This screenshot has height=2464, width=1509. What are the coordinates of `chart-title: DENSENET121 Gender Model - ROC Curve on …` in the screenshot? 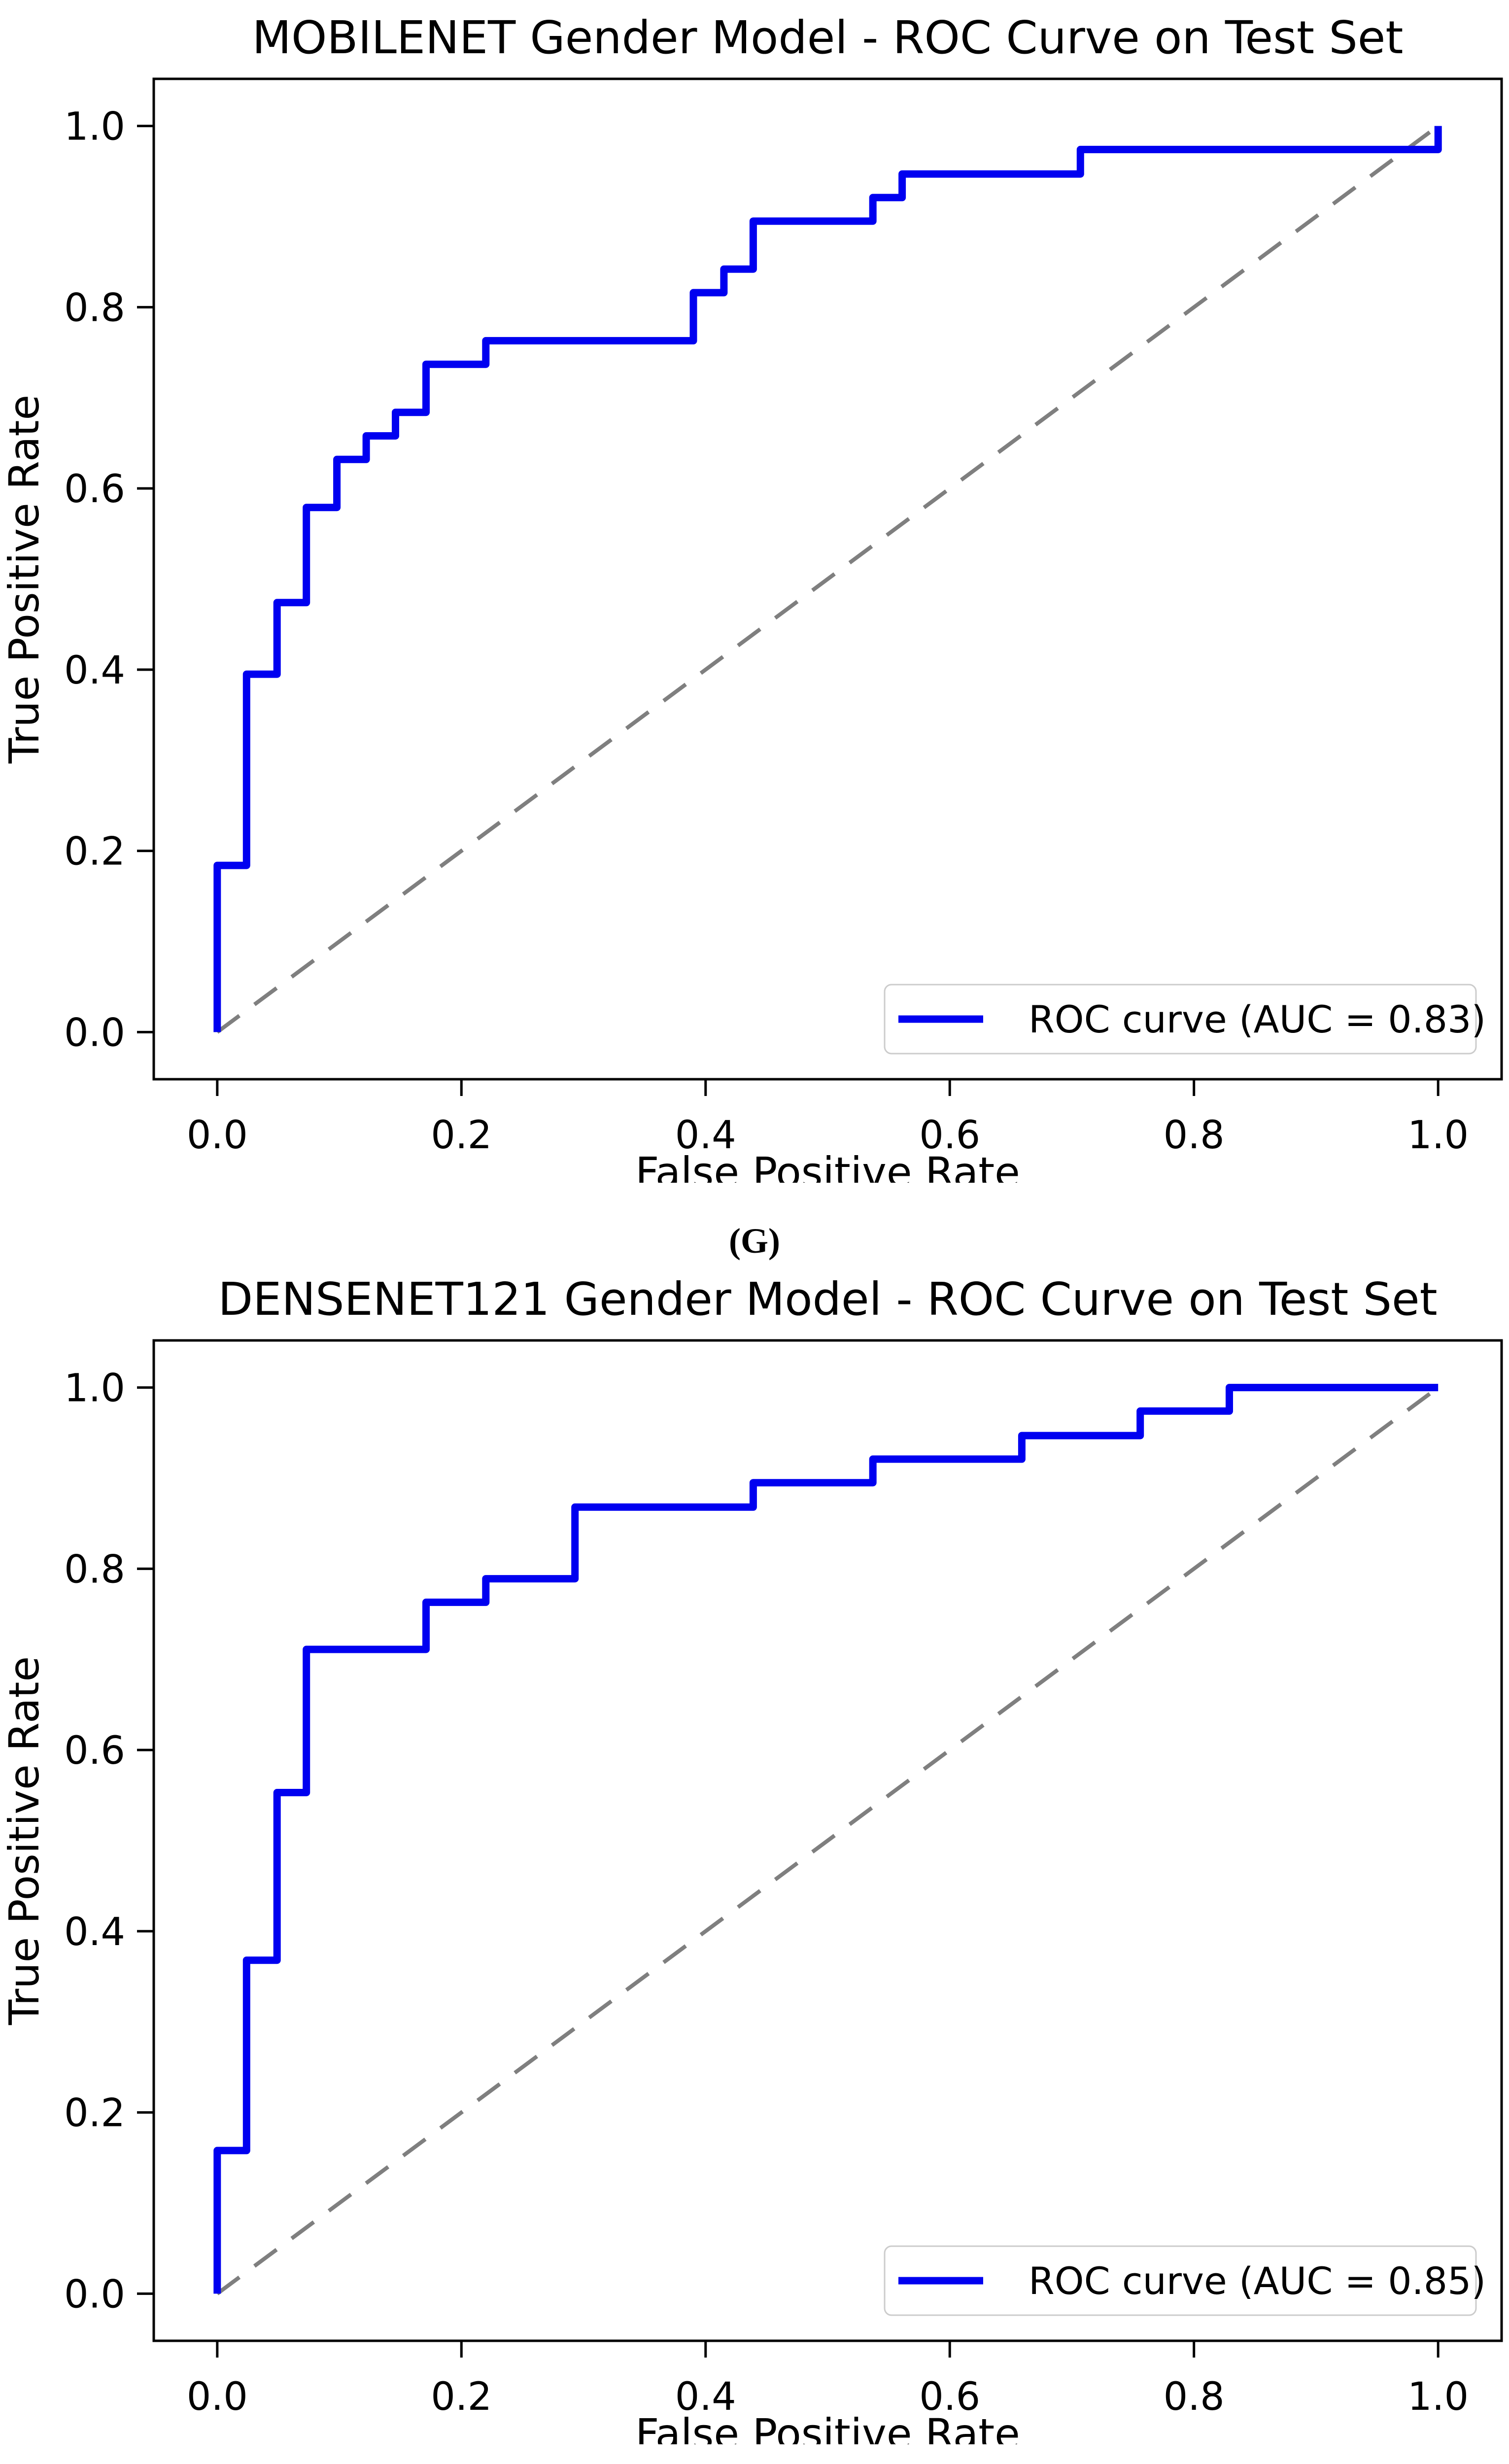 It's located at (827, 1299).